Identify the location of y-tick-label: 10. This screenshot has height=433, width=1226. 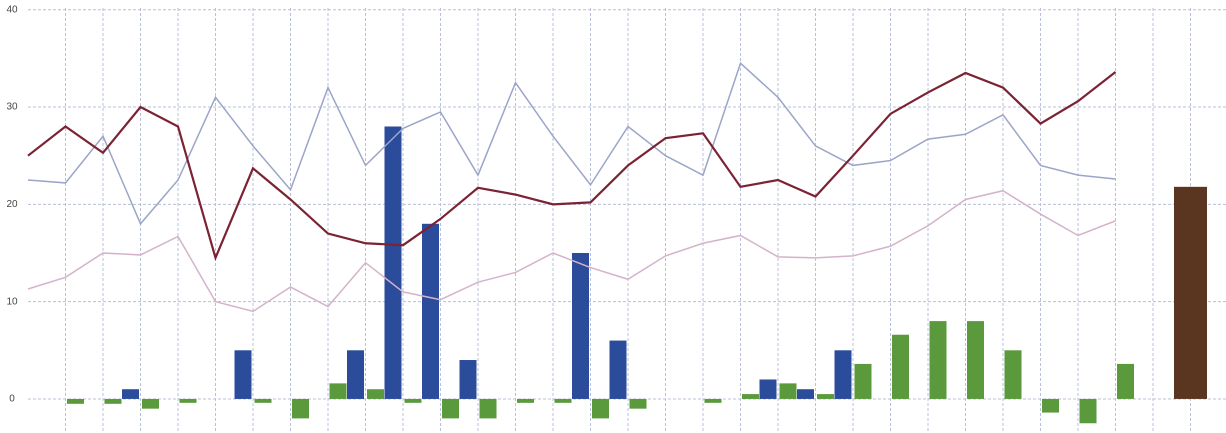
(12, 301).